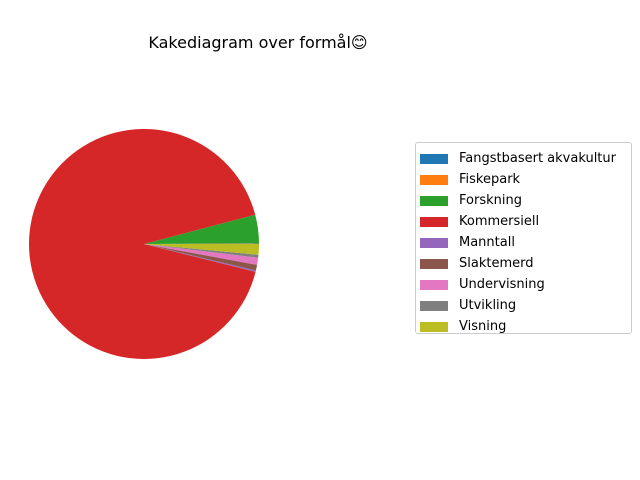 The image size is (640, 480). I want to click on legend-label: Manntall, so click(487, 242).